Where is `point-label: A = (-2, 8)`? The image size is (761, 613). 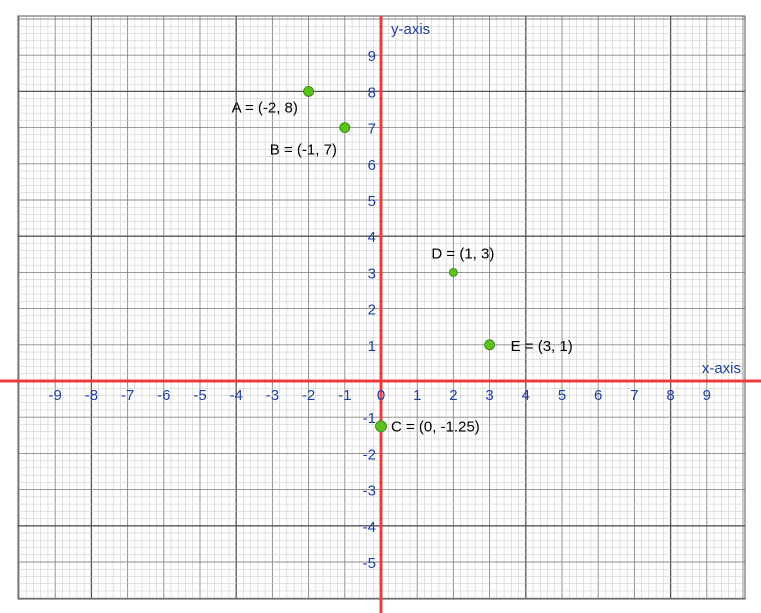 point-label: A = (-2, 8) is located at coordinates (265, 107).